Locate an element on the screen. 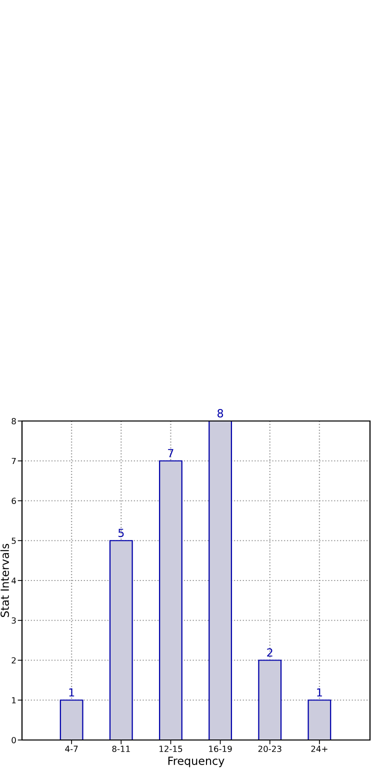 Image resolution: width=390 pixels, height=780 pixels. x-tick-label: 8-11 is located at coordinates (121, 749).